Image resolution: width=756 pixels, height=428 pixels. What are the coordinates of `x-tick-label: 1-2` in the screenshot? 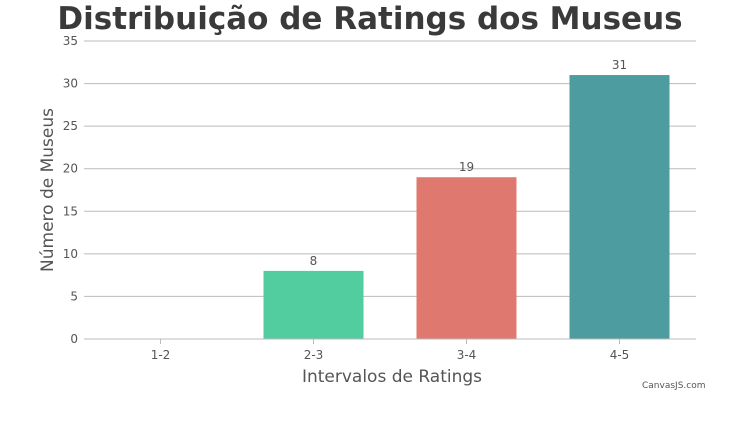 It's located at (161, 355).